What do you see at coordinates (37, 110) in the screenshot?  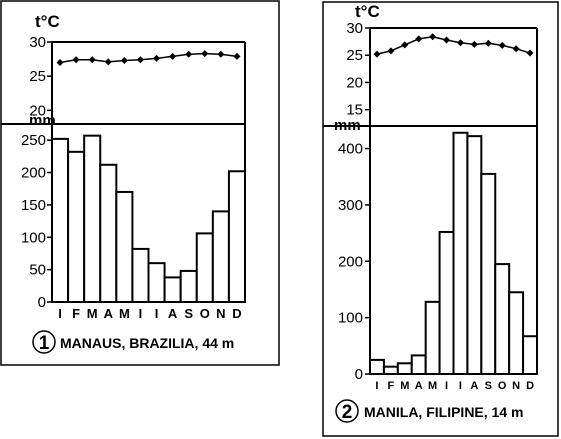 I see `chart-1-temp-tick-label: 20` at bounding box center [37, 110].